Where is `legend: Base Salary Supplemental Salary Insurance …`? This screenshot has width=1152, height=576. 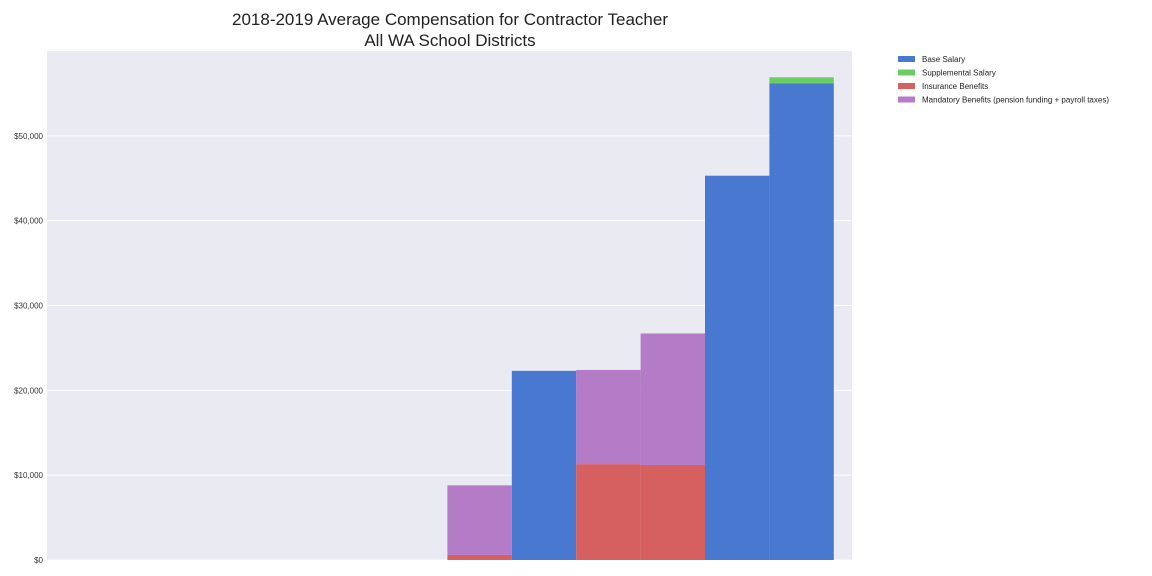
legend: Base Salary Supplemental Salary Insurance … is located at coordinates (1003, 80).